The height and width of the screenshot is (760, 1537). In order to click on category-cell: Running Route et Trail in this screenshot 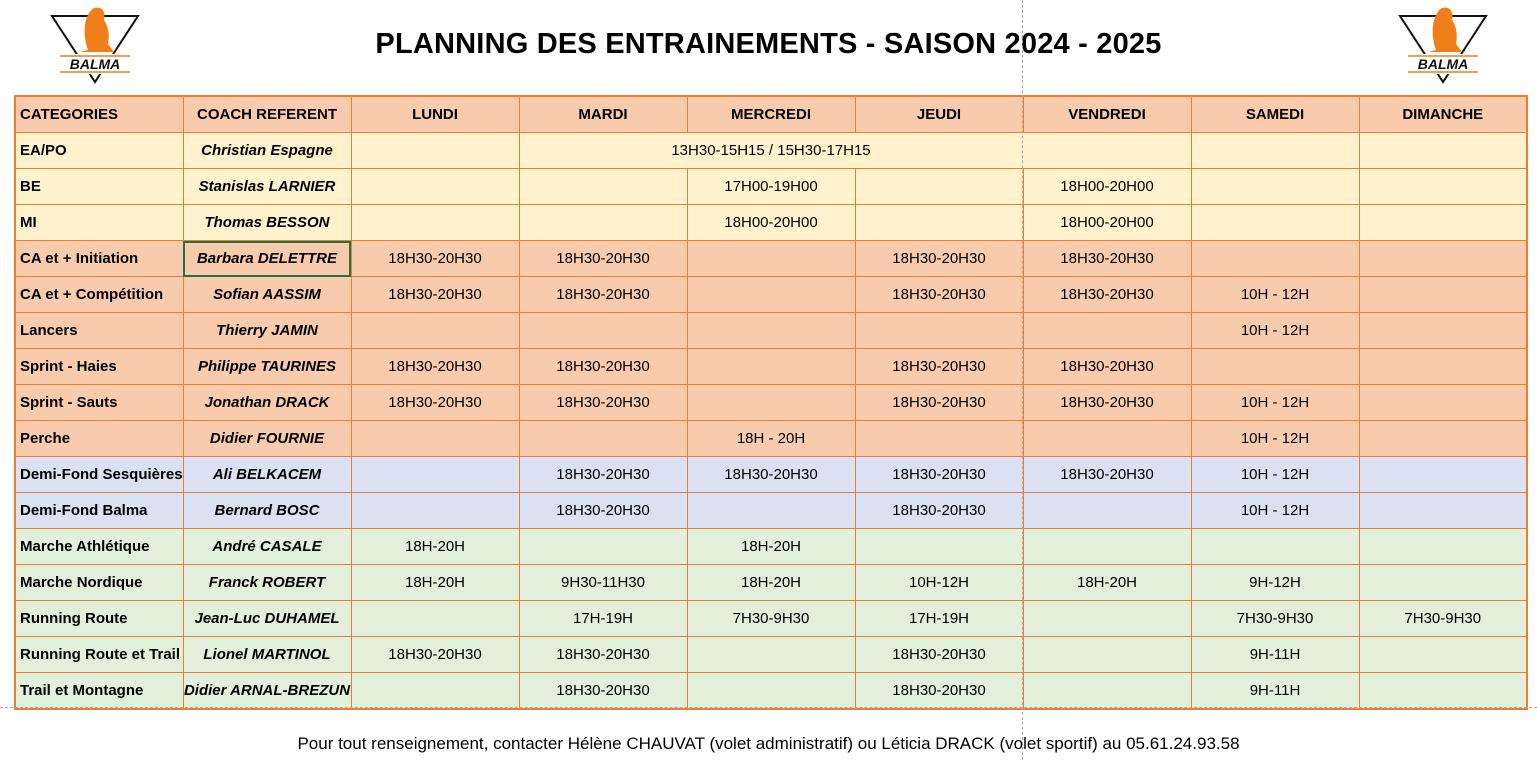, I will do `click(99, 654)`.